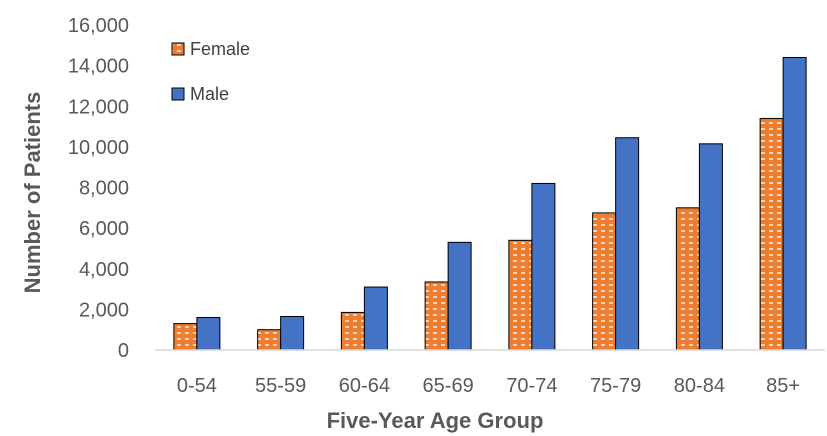 Image resolution: width=827 pixels, height=436 pixels. I want to click on x-tick-label: 55-59, so click(280, 386).